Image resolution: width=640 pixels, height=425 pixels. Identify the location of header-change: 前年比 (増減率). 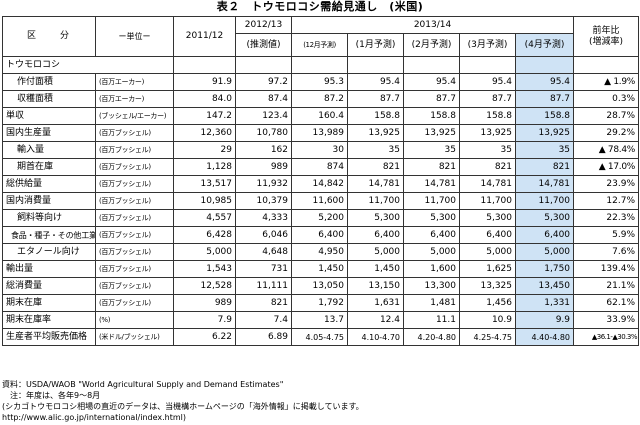
(606, 36).